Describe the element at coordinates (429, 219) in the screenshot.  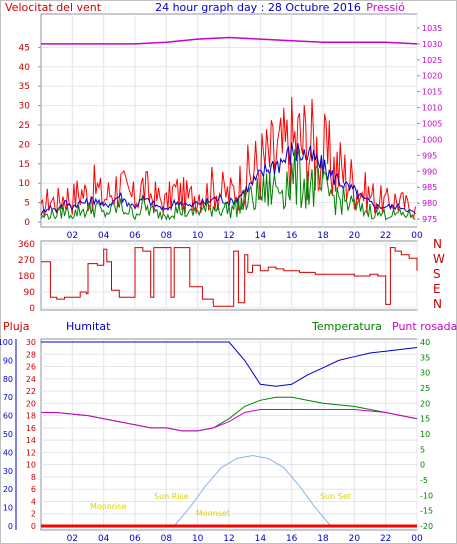
I see `pressure-tick-label: 975` at that location.